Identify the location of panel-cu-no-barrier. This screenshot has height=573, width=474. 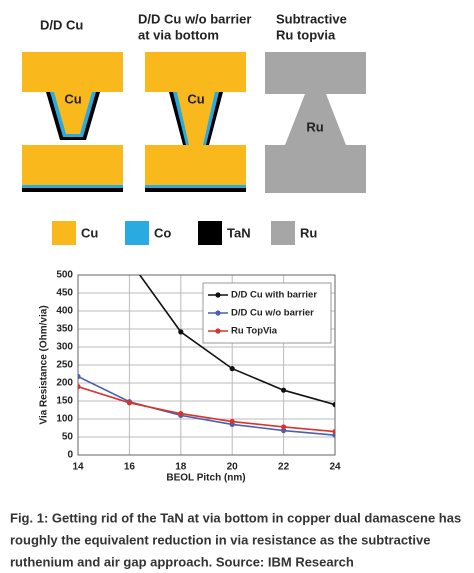
(195, 122).